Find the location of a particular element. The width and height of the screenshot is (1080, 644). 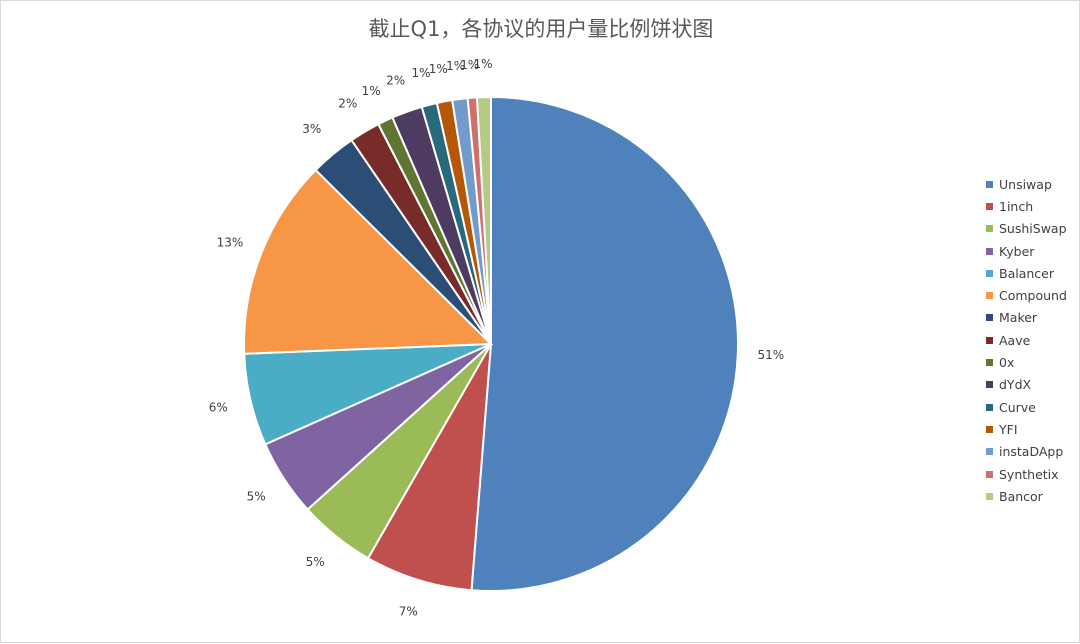

data-label-1inch: 7% is located at coordinates (408, 612).